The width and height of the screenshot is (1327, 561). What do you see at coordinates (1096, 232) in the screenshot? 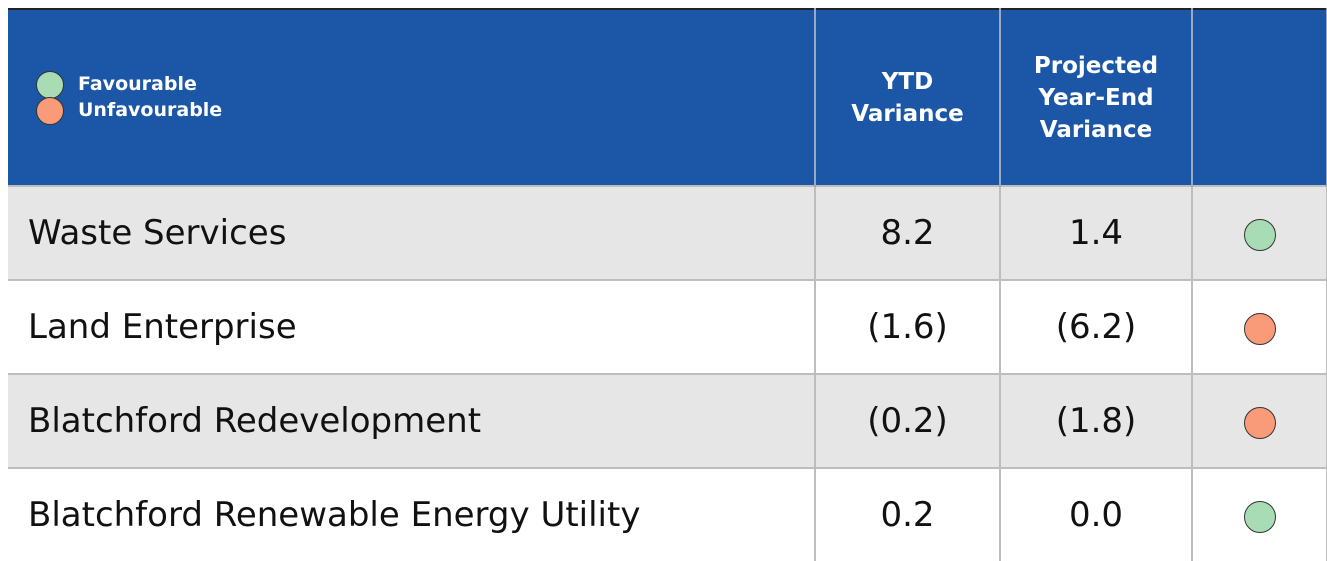
I see `projected-variance: 1.4` at bounding box center [1096, 232].